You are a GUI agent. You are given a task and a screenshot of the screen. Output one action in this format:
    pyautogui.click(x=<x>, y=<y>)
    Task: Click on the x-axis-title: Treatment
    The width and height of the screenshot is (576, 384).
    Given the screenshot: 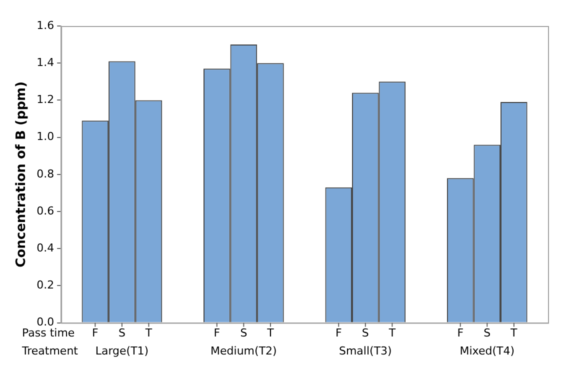 What is the action you would take?
    pyautogui.click(x=50, y=351)
    